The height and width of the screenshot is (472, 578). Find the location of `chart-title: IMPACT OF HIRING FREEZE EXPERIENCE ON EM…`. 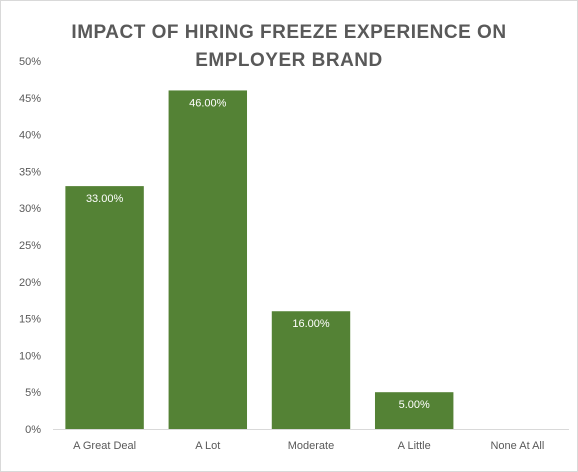

chart-title: IMPACT OF HIRING FREEZE EXPERIENCE ON EM… is located at coordinates (289, 47).